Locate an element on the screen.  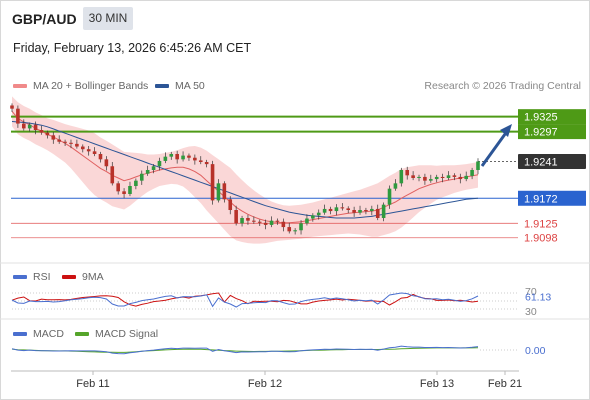
rsi-swatch is located at coordinates (20, 277).